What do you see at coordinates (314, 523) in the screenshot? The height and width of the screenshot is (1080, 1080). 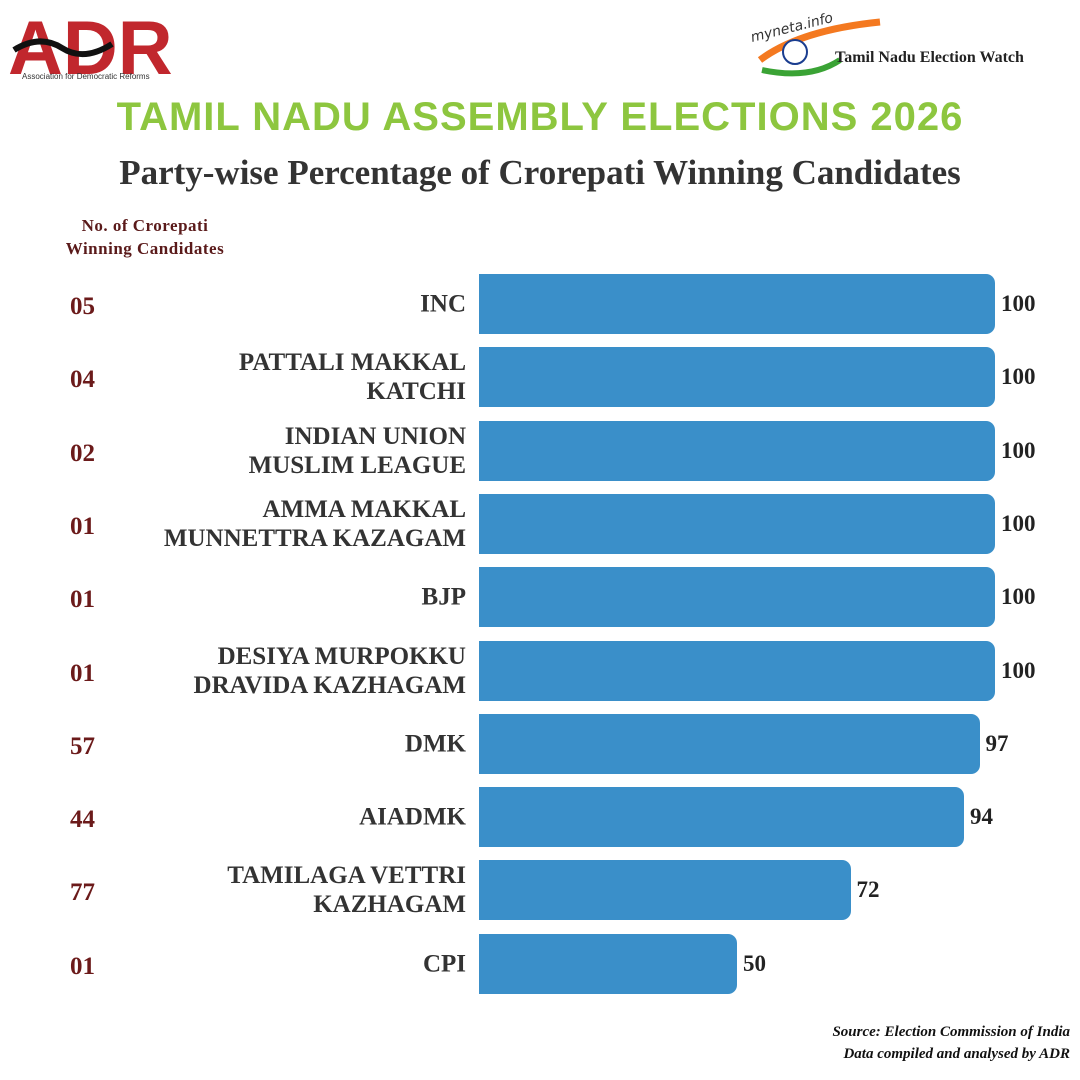 I see `category-label: AMMA MAKKAL MUNNETTRA KAZAGAM` at bounding box center [314, 523].